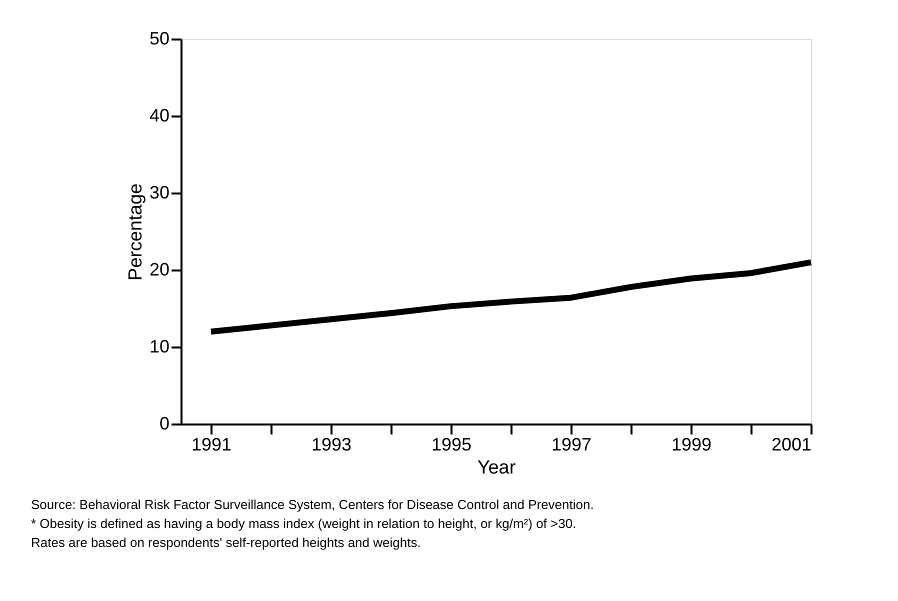 This screenshot has width=898, height=601. What do you see at coordinates (159, 192) in the screenshot?
I see `y-tick-label: 30` at bounding box center [159, 192].